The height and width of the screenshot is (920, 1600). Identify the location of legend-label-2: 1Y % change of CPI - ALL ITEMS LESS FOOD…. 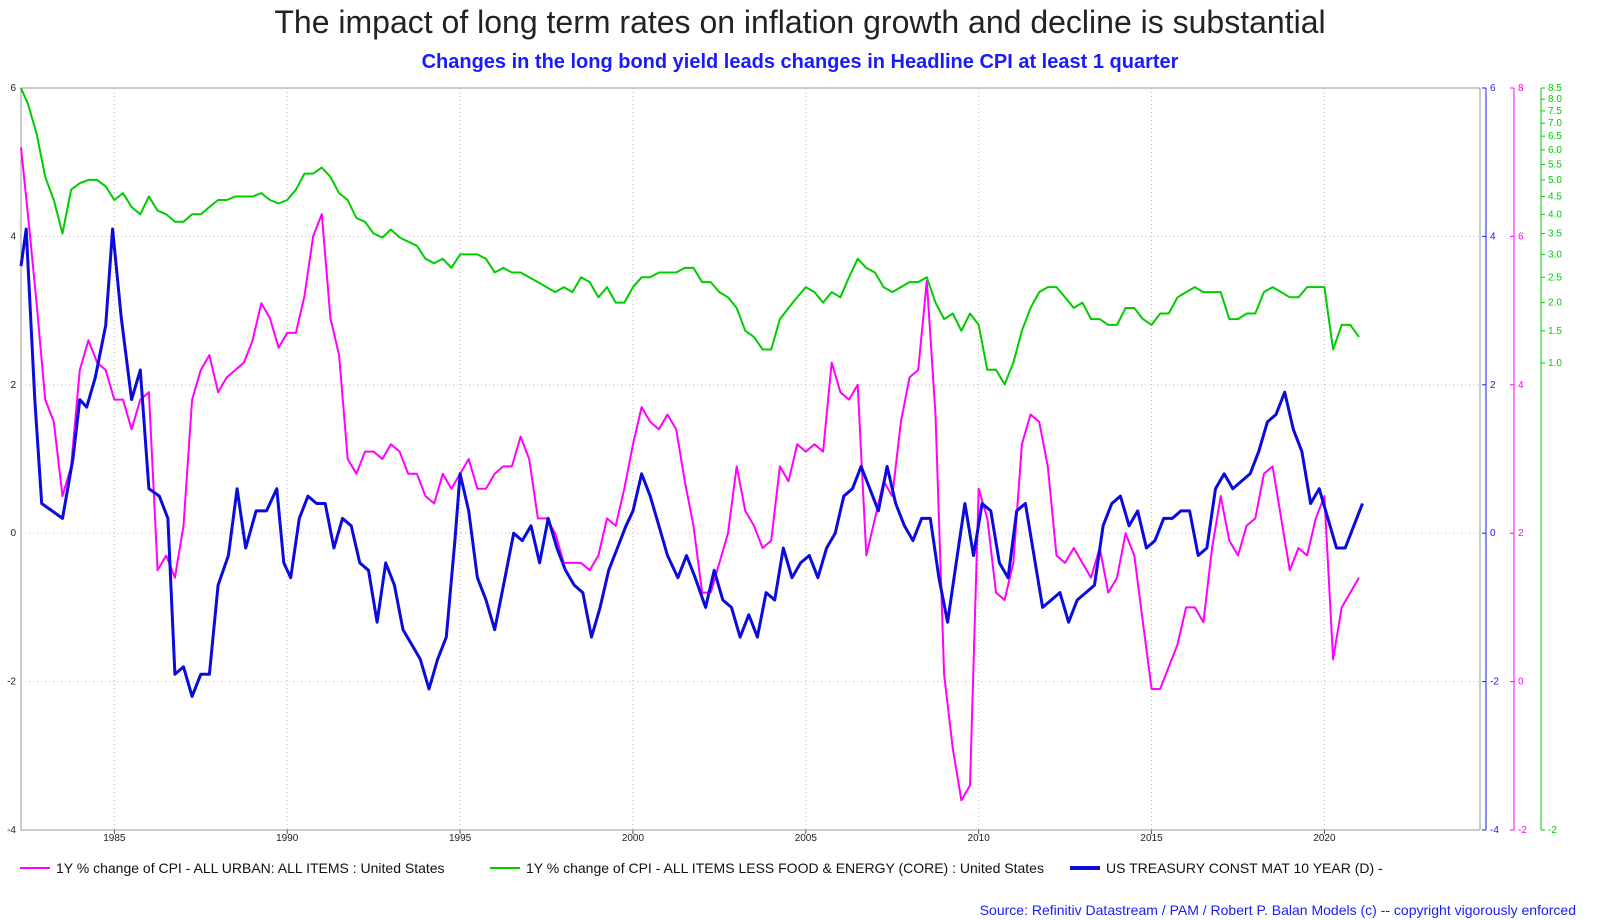
(785, 868).